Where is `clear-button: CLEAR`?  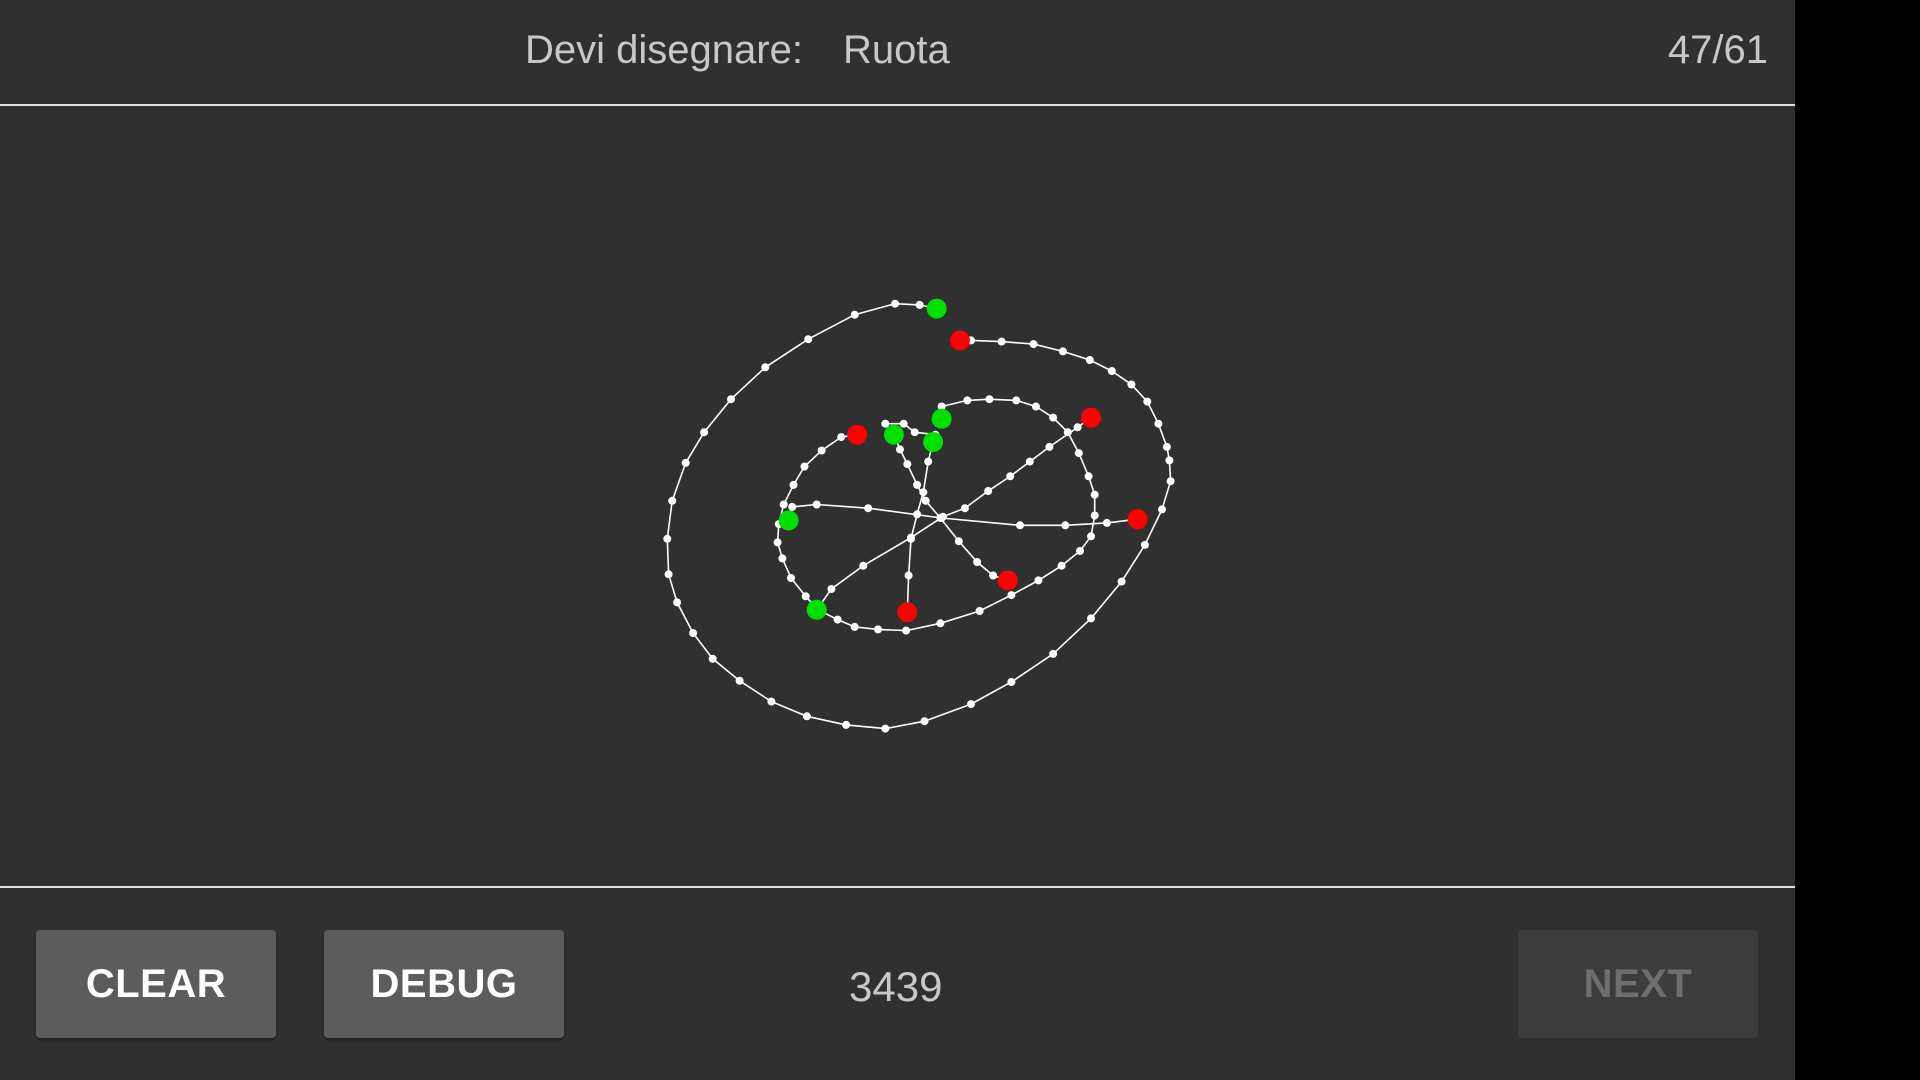
clear-button: CLEAR is located at coordinates (156, 984).